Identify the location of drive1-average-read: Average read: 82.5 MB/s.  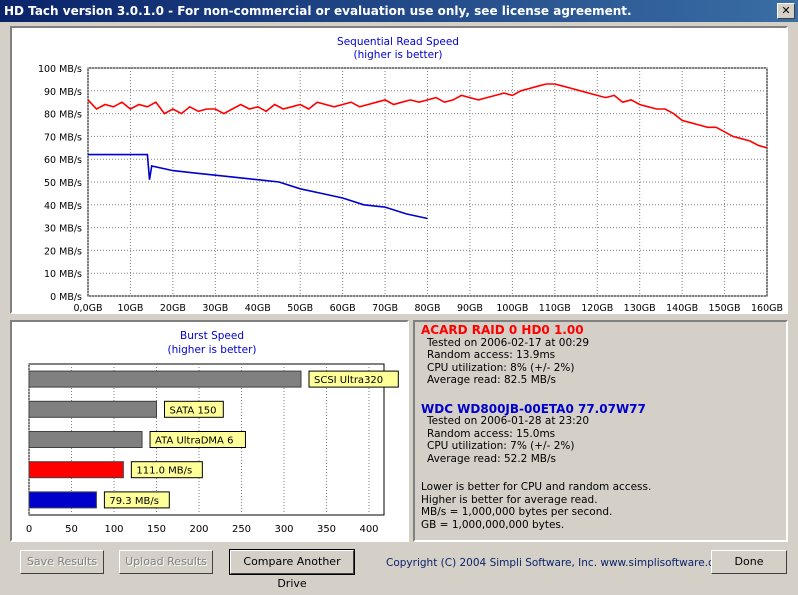
(491, 380).